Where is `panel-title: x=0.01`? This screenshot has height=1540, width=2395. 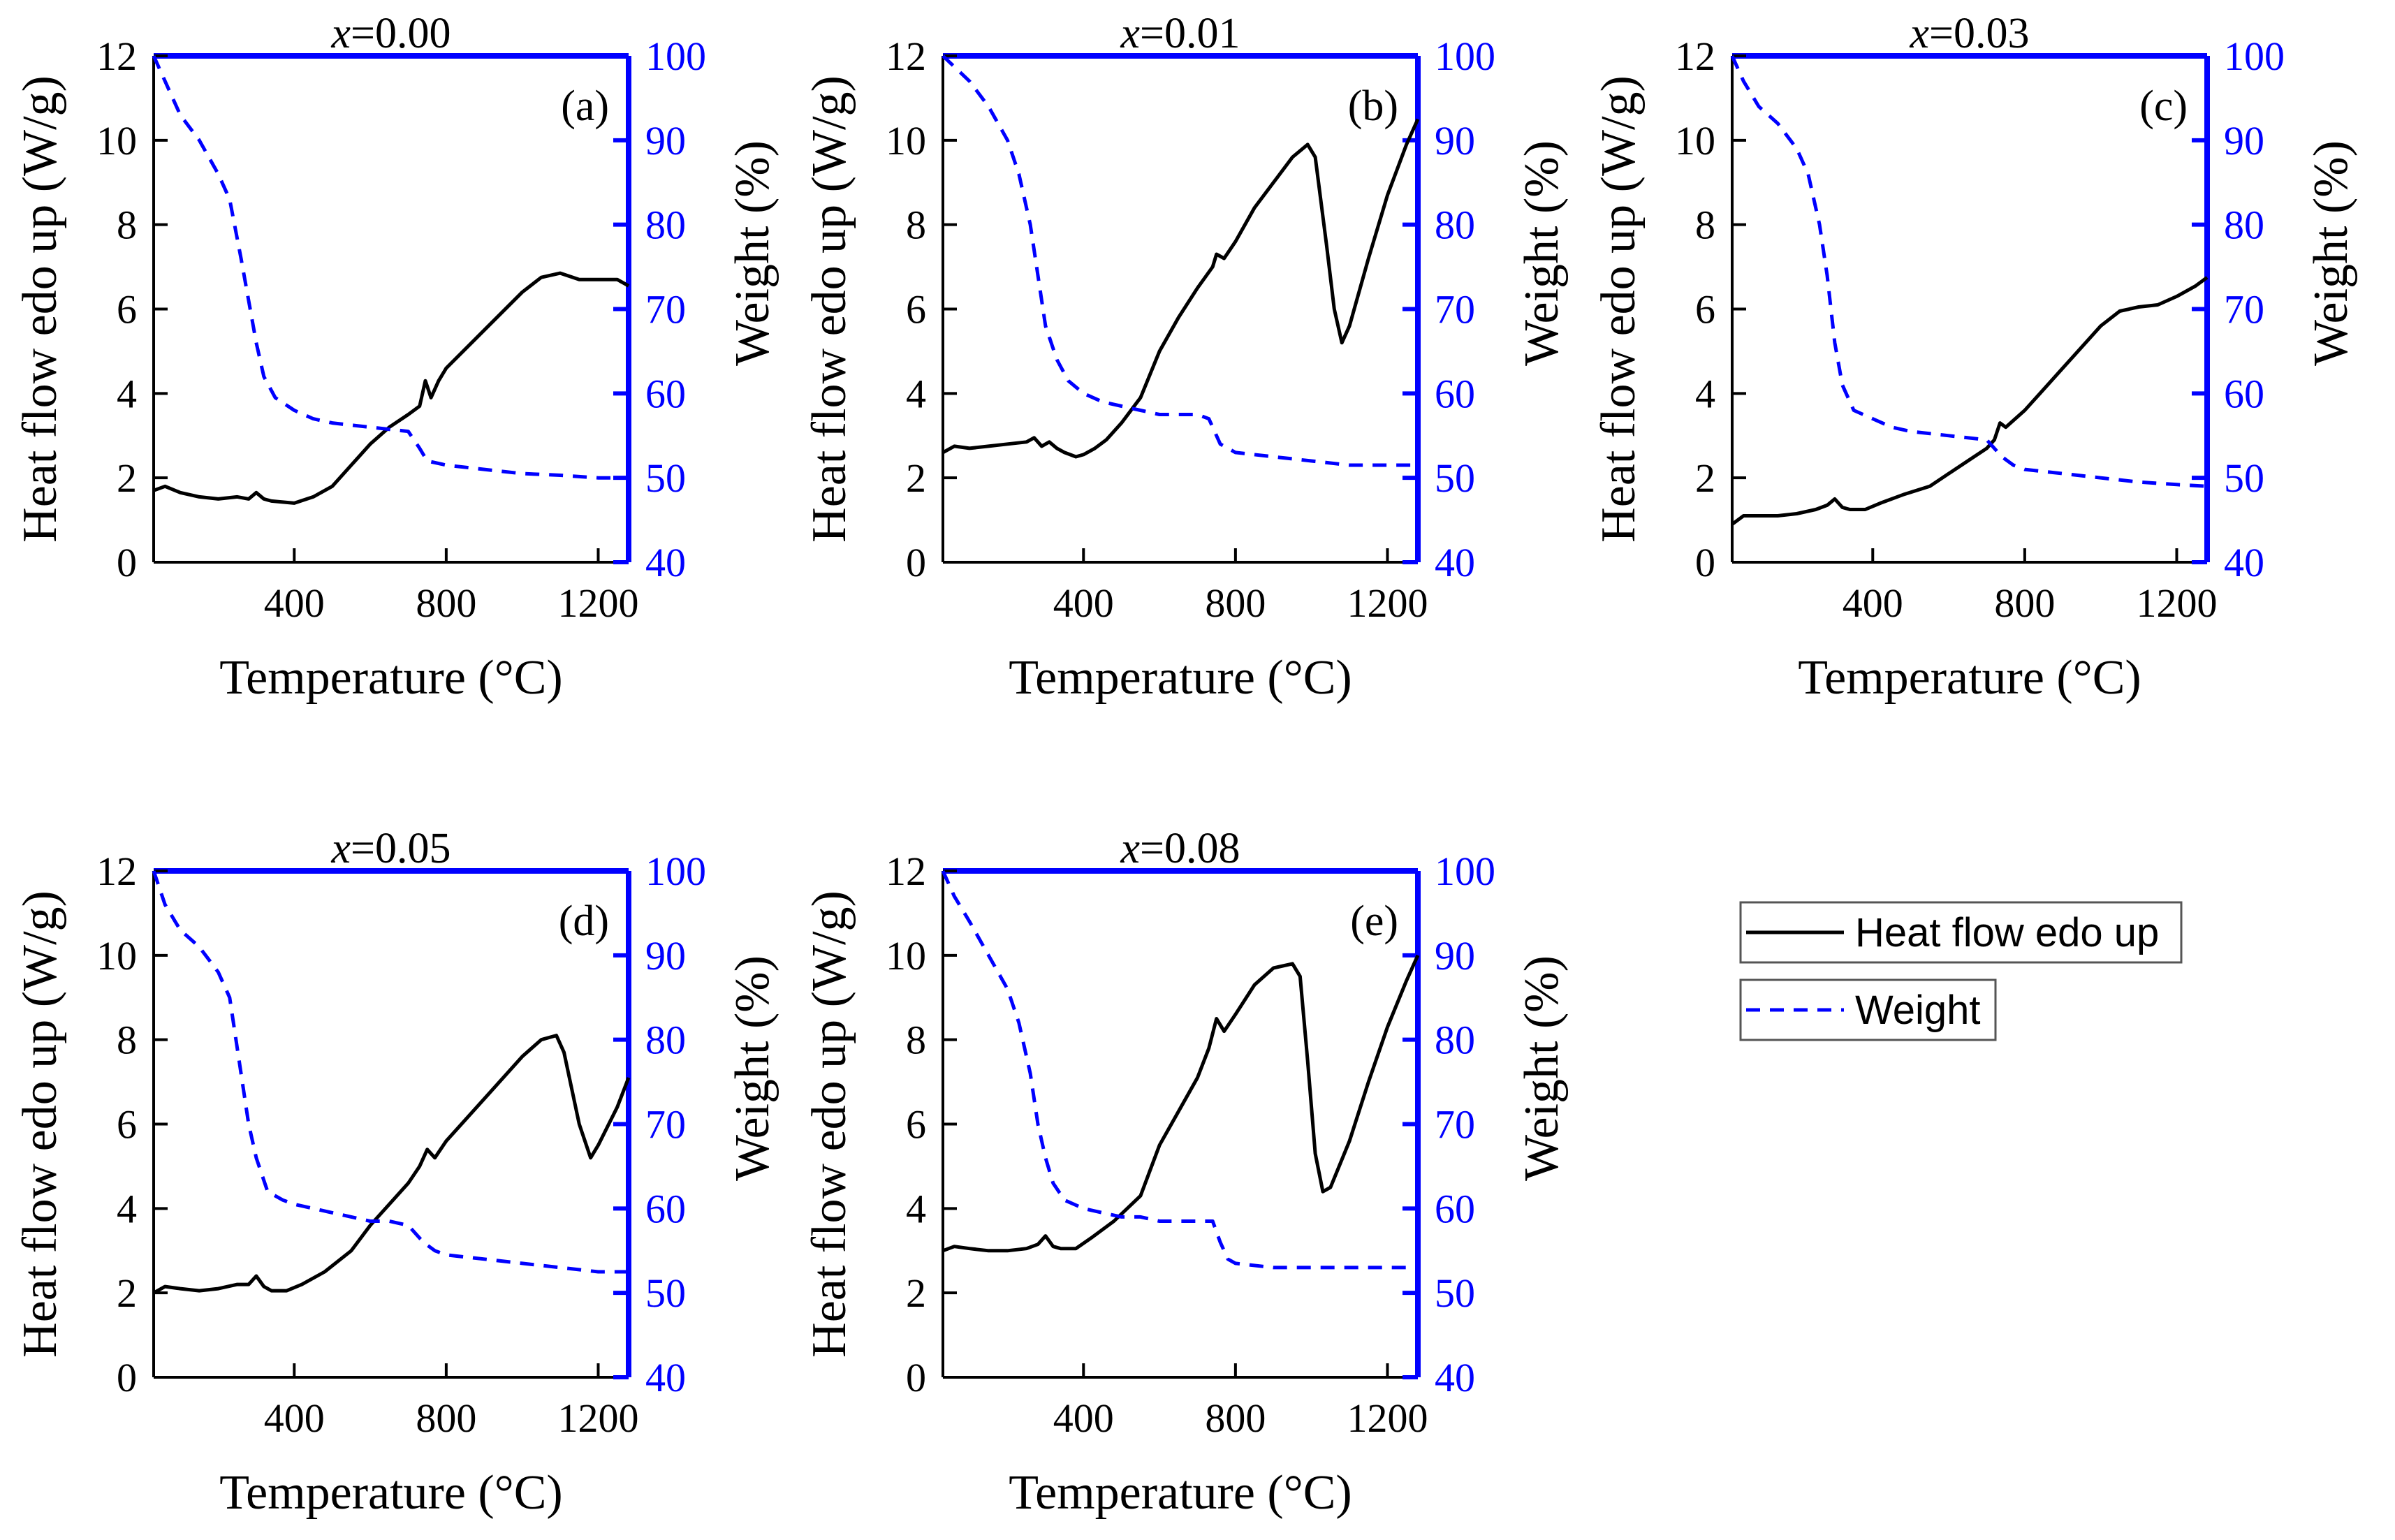
panel-title: x=0.01 is located at coordinates (1180, 33).